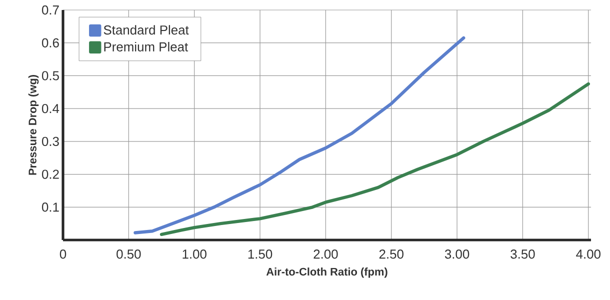 The width and height of the screenshot is (610, 300). Describe the element at coordinates (588, 254) in the screenshot. I see `x-tick-label: 4.00` at that location.